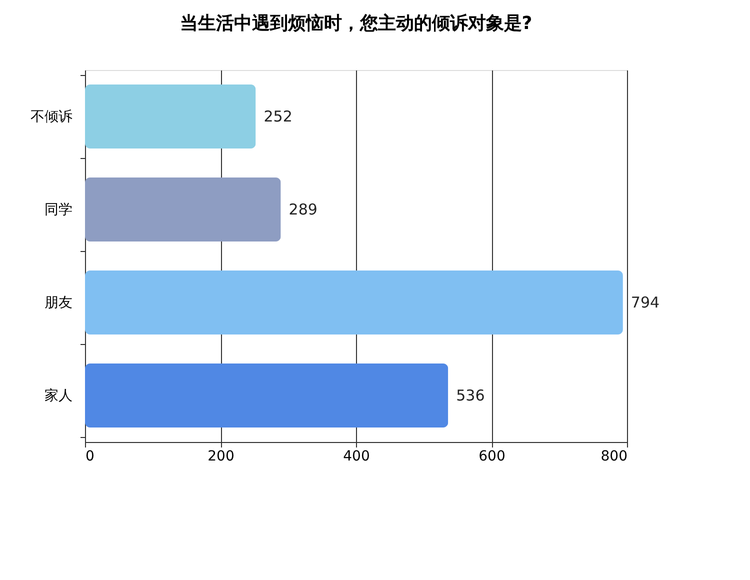 Image resolution: width=750 pixels, height=580 pixels. Describe the element at coordinates (58, 210) in the screenshot. I see `y-tick-label: 同学` at that location.